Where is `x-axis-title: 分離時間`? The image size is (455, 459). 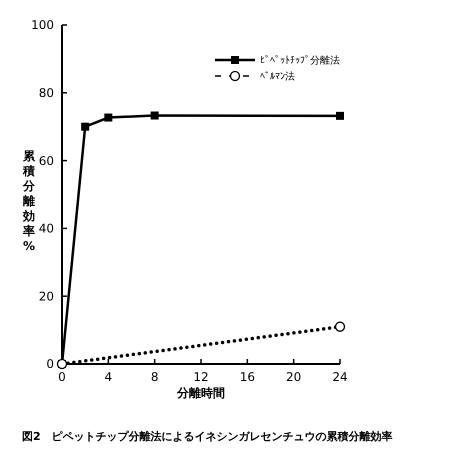 x-axis-title: 分離時間 is located at coordinates (200, 393).